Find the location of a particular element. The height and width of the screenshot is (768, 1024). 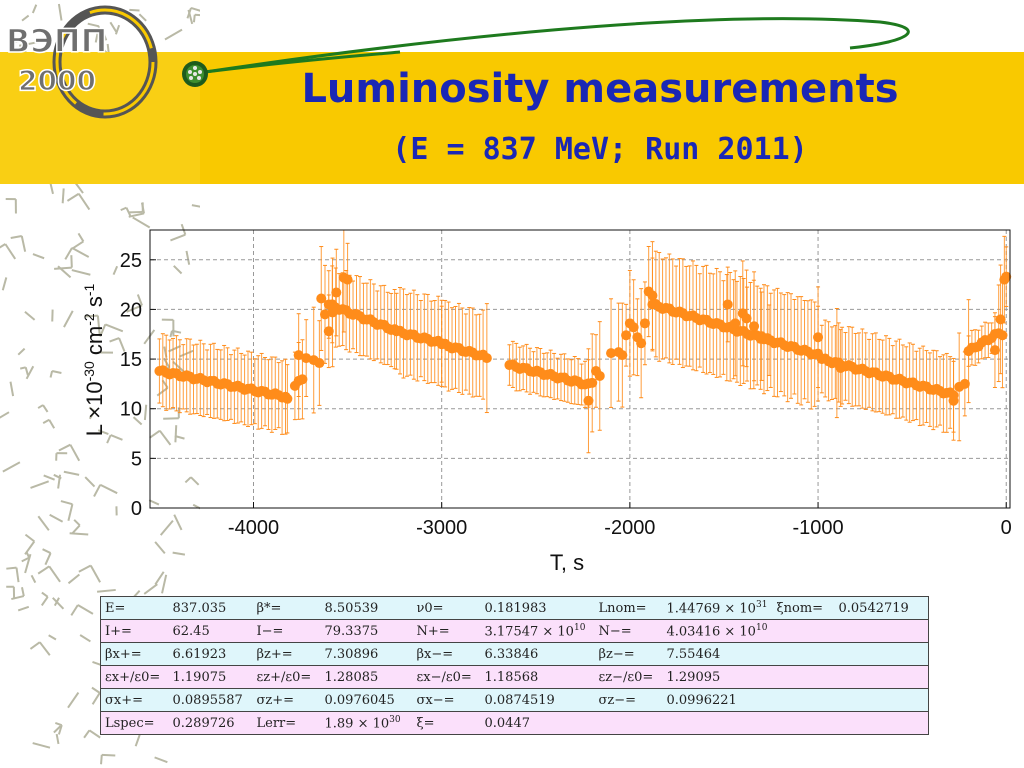

param-value: 1.28085 is located at coordinates (366, 677).